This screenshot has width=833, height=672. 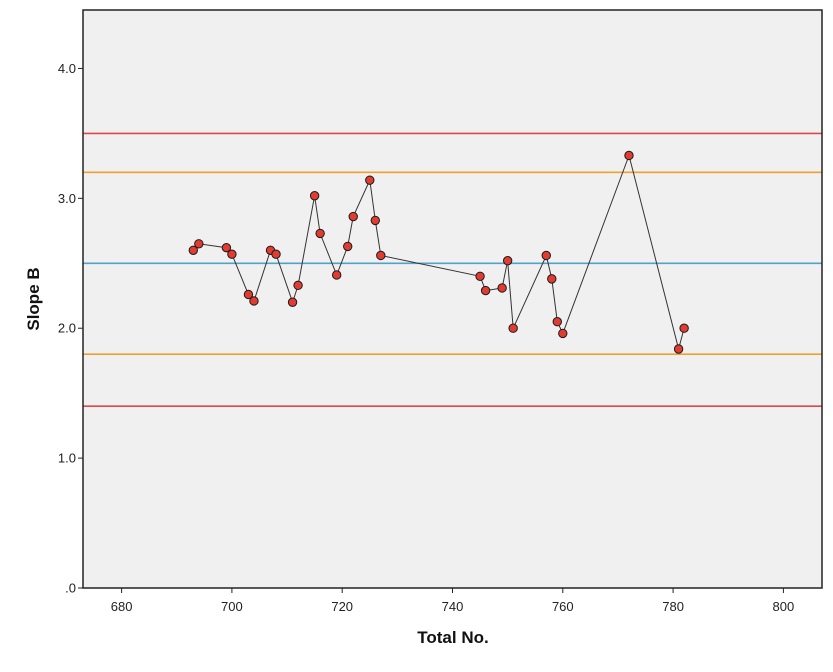 What do you see at coordinates (453, 606) in the screenshot?
I see `x-tick-label: 740` at bounding box center [453, 606].